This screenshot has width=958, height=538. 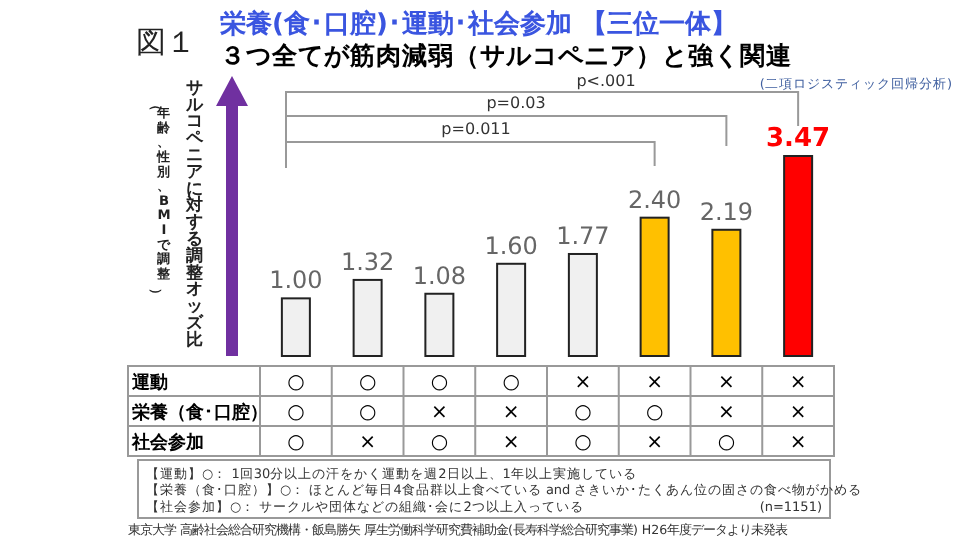 What do you see at coordinates (654, 413) in the screenshot?
I see `x-tick-label: × ○ ×` at bounding box center [654, 413].